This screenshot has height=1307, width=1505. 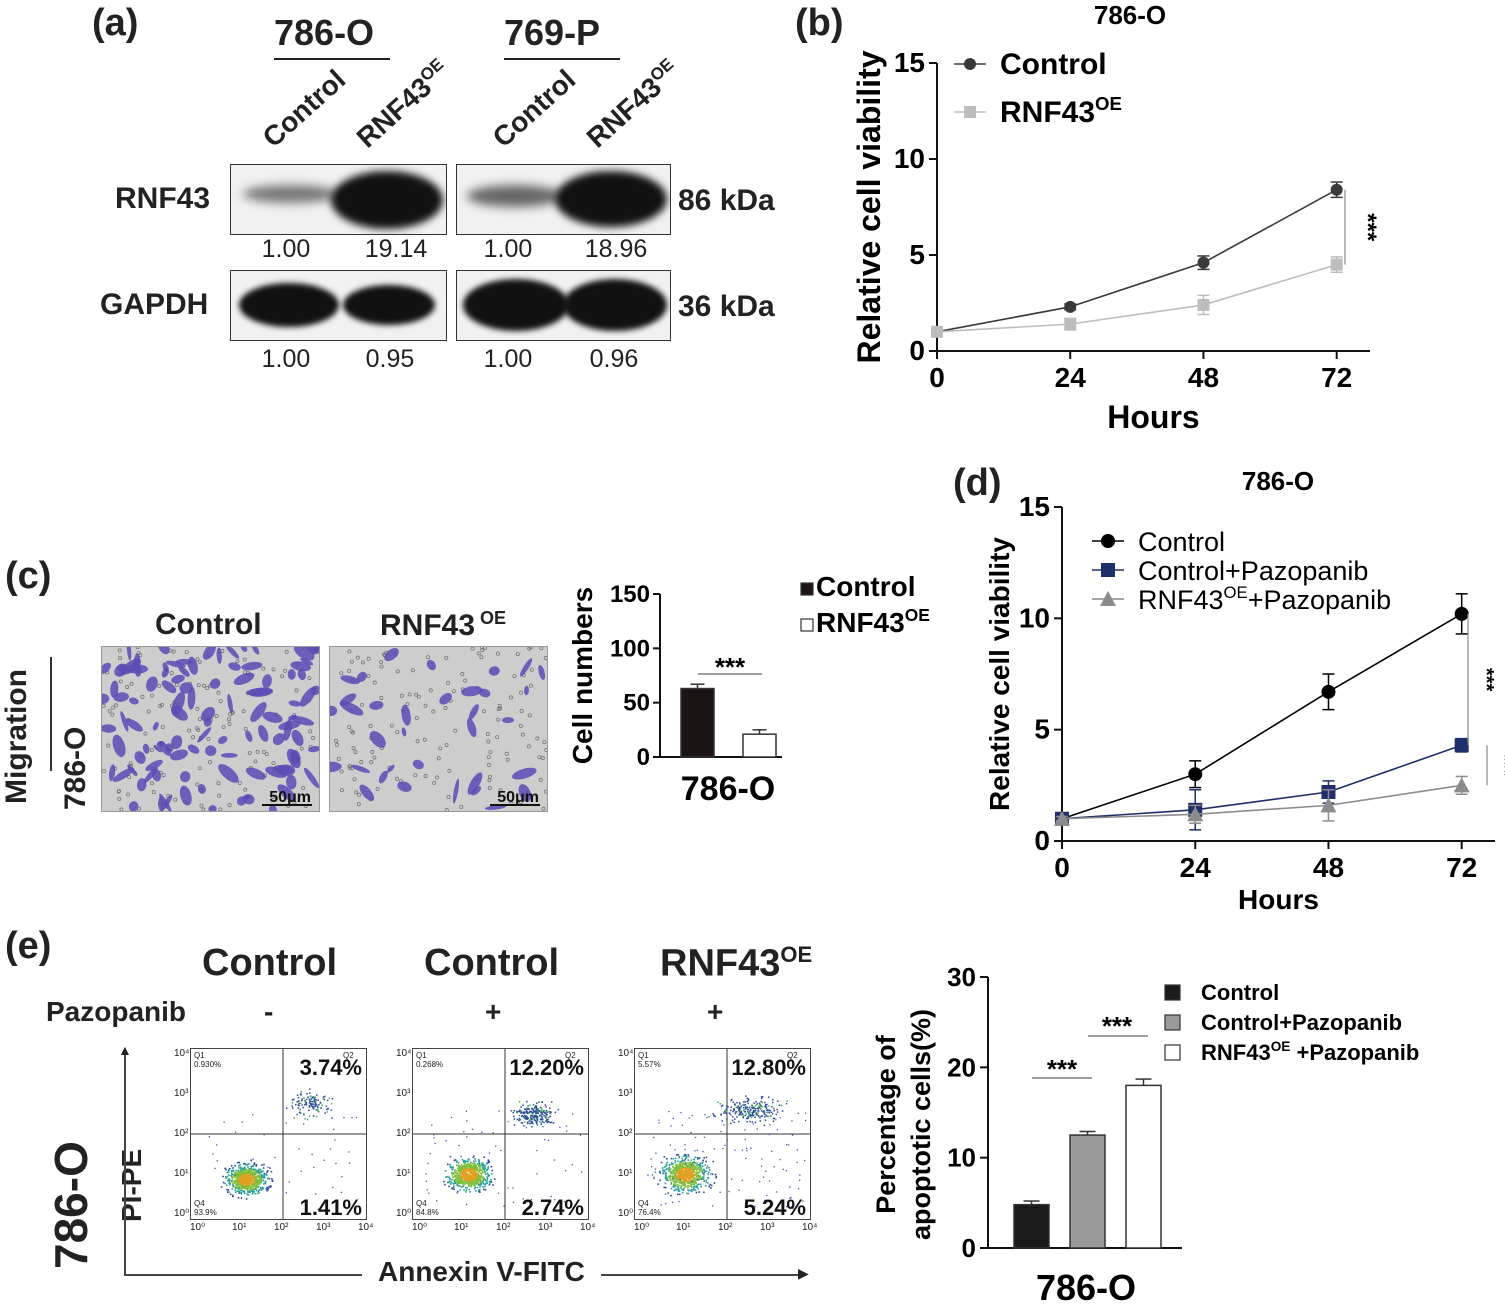 I want to click on legend-label: Control+Pazopanib, so click(x=1253, y=571).